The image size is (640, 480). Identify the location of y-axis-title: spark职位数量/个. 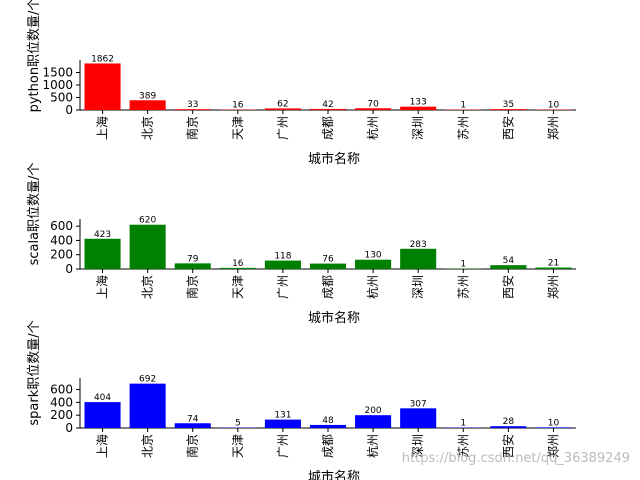
(34, 372).